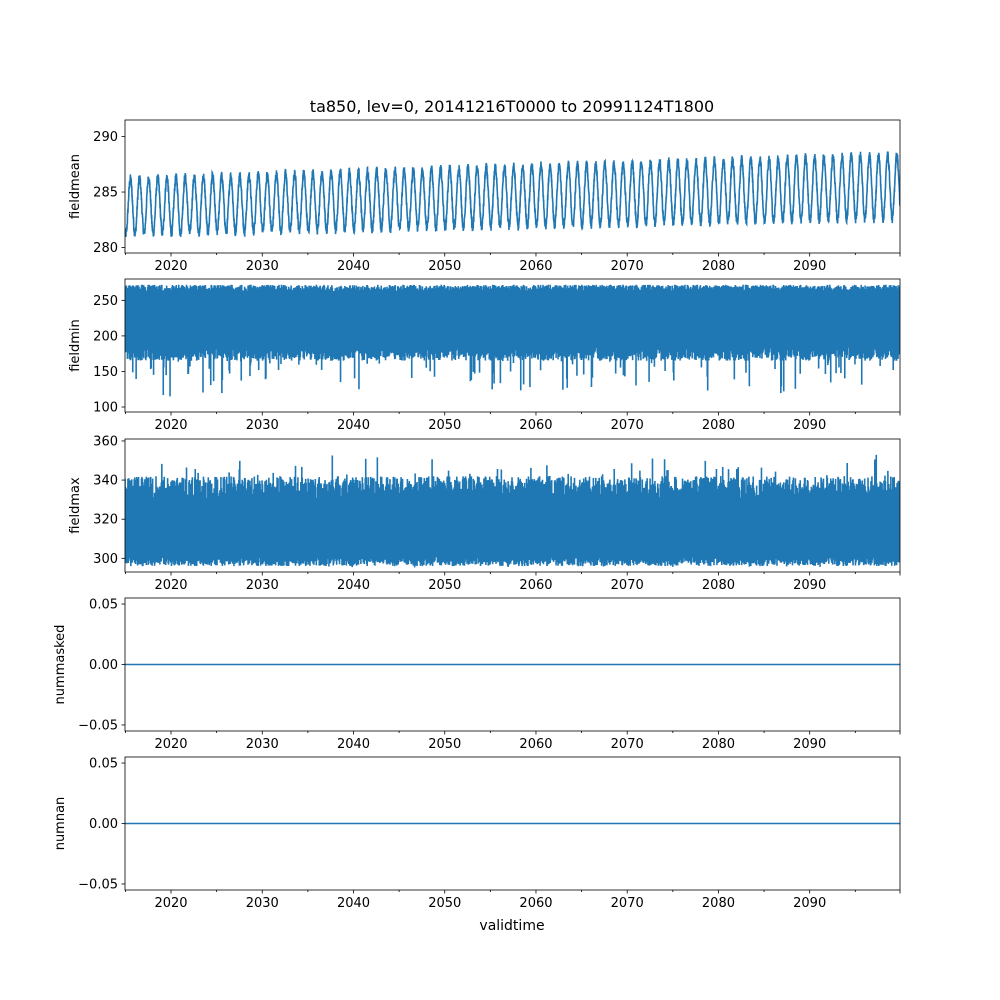 The image size is (1000, 1000). I want to click on y-tick-label-fieldmax: 320, so click(105, 520).